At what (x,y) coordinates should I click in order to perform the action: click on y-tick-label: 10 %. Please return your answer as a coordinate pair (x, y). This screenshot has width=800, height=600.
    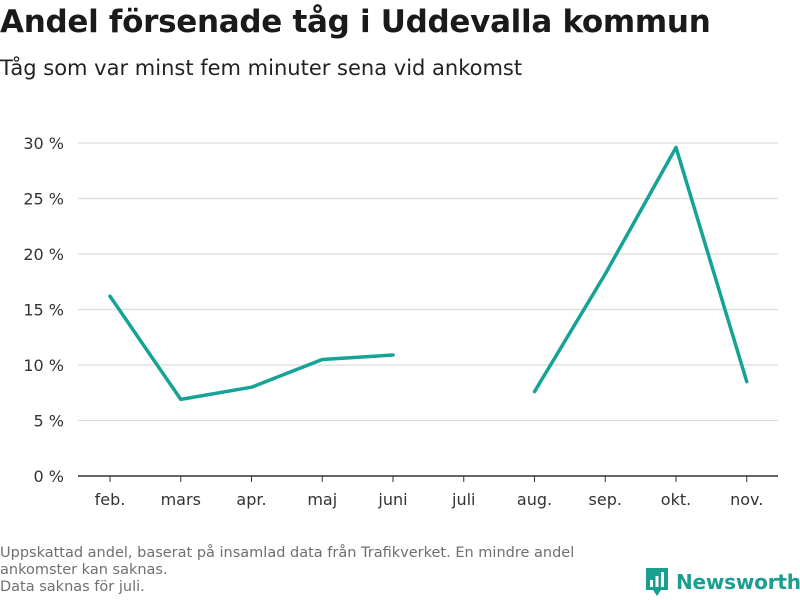
    Looking at the image, I should click on (43, 365).